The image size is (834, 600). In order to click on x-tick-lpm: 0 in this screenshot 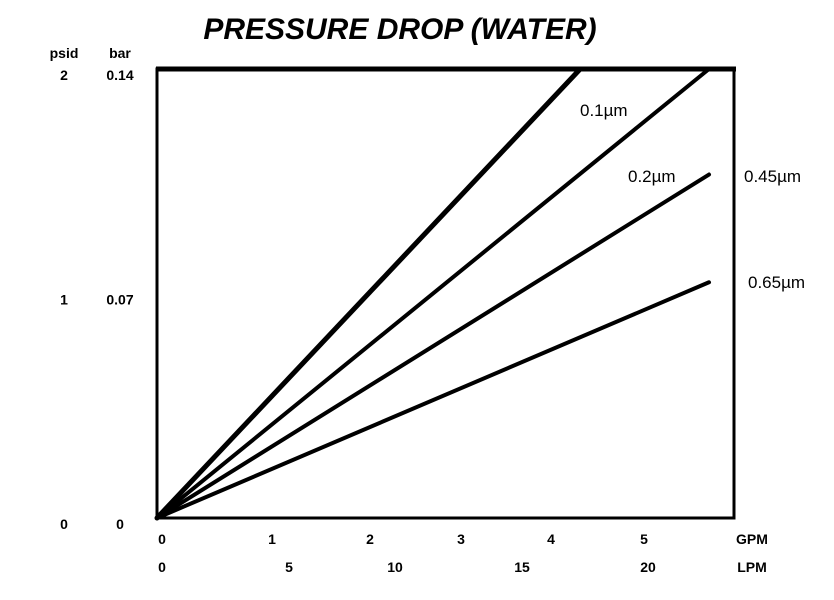, I will do `click(162, 567)`.